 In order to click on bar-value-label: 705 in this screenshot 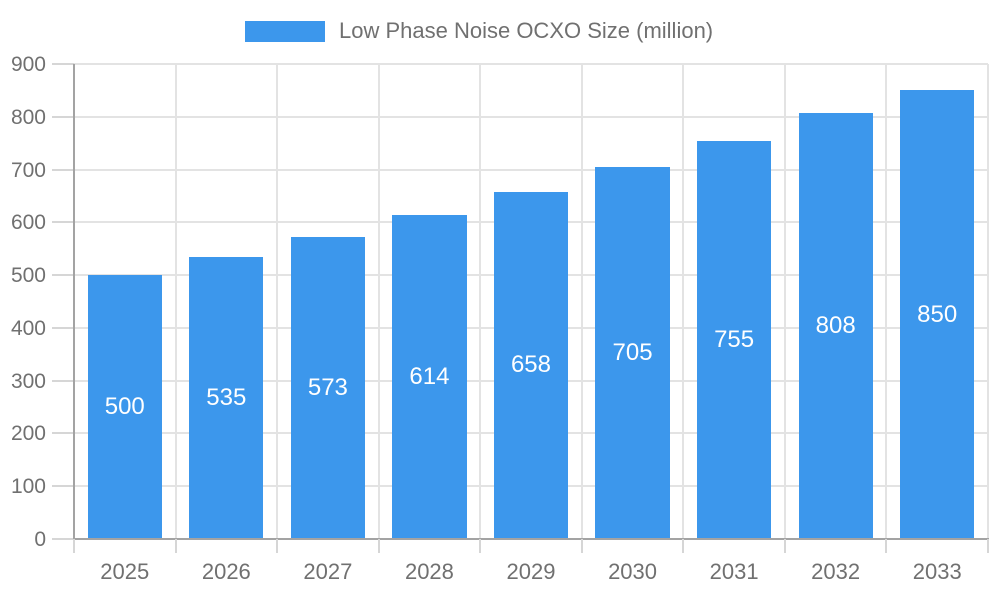, I will do `click(632, 352)`.